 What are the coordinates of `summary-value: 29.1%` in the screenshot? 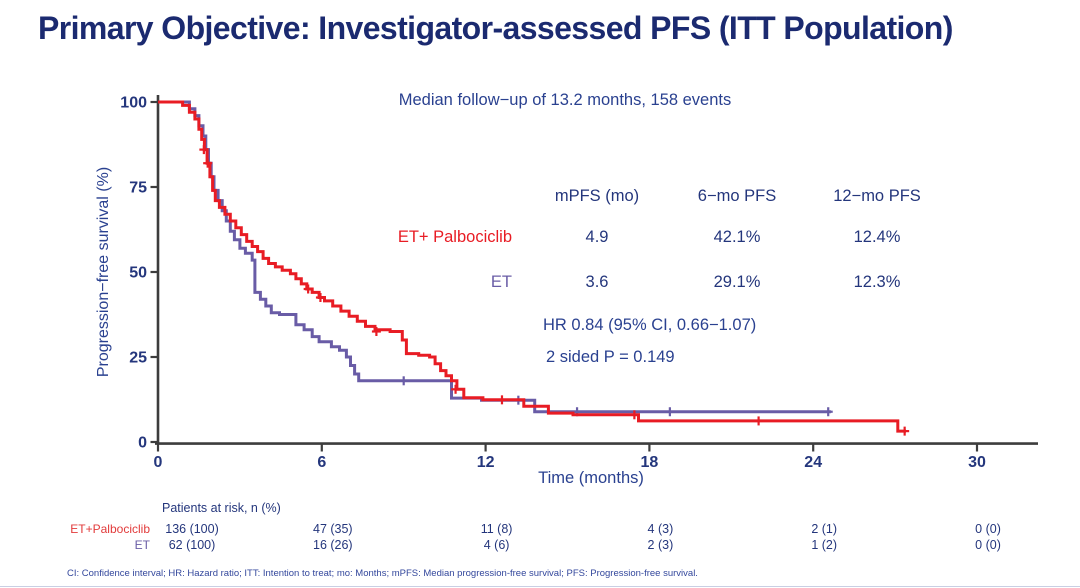 It's located at (737, 282).